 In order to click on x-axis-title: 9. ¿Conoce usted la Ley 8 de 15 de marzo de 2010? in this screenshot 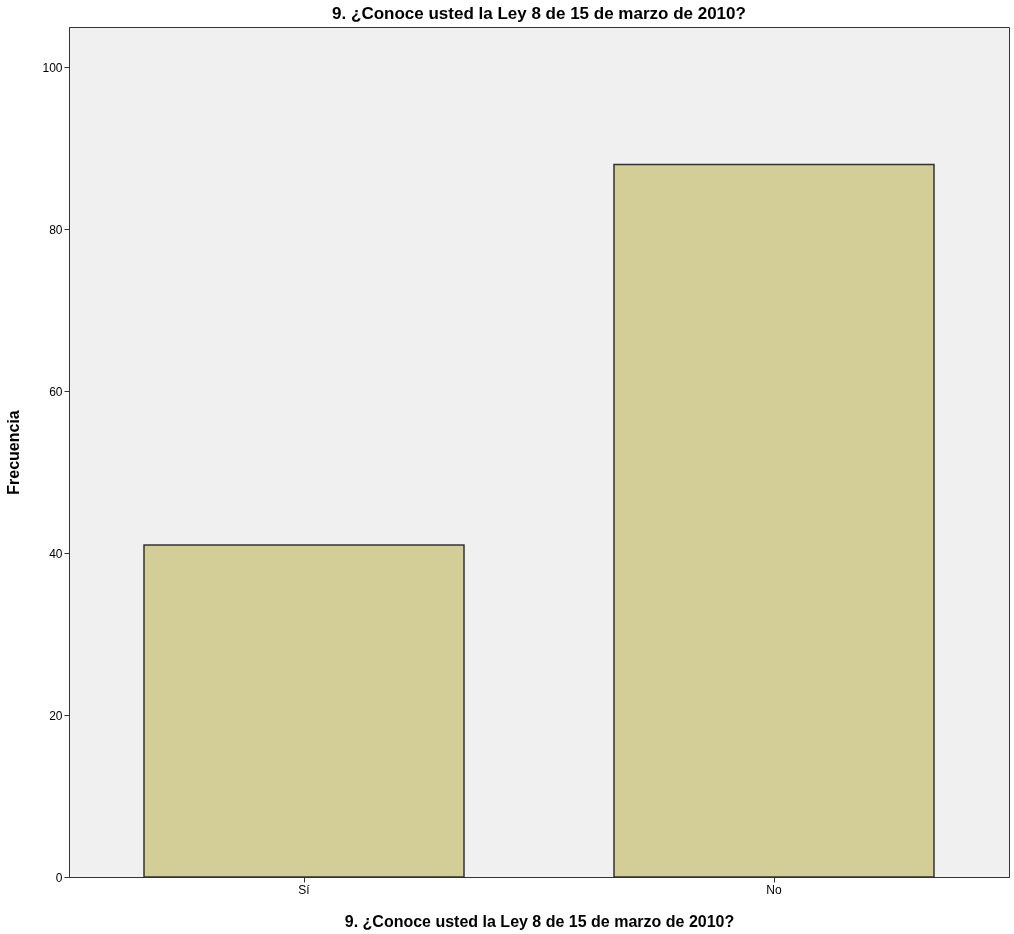, I will do `click(539, 921)`.